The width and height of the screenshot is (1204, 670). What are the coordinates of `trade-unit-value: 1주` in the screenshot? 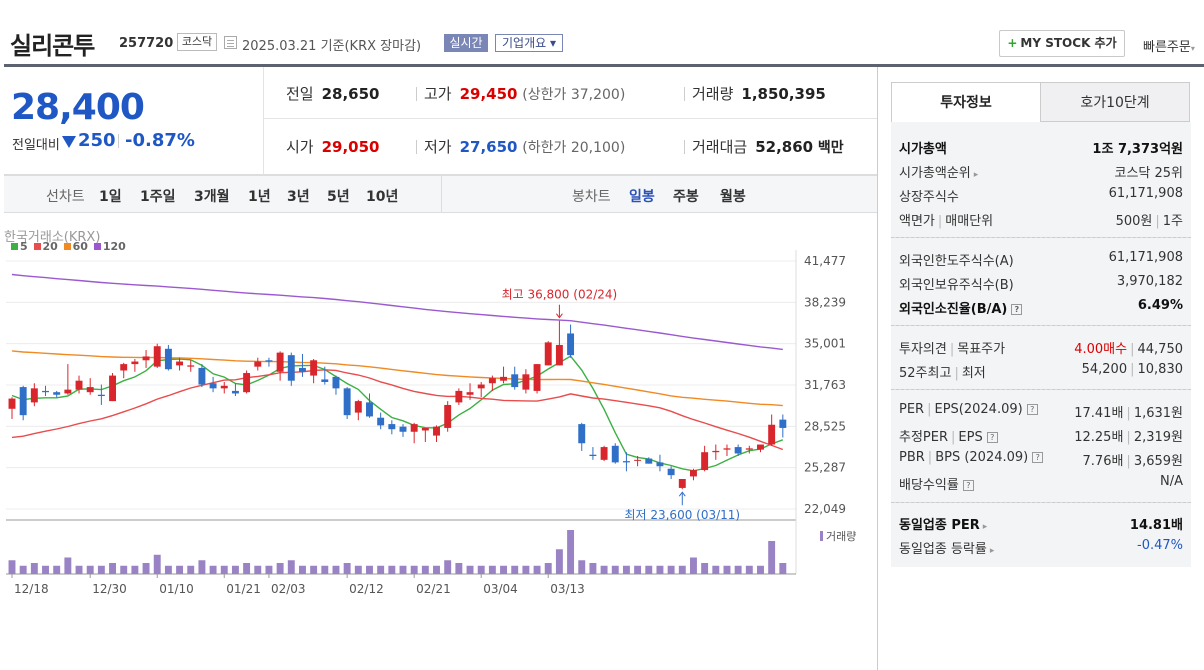 It's located at (1172, 221).